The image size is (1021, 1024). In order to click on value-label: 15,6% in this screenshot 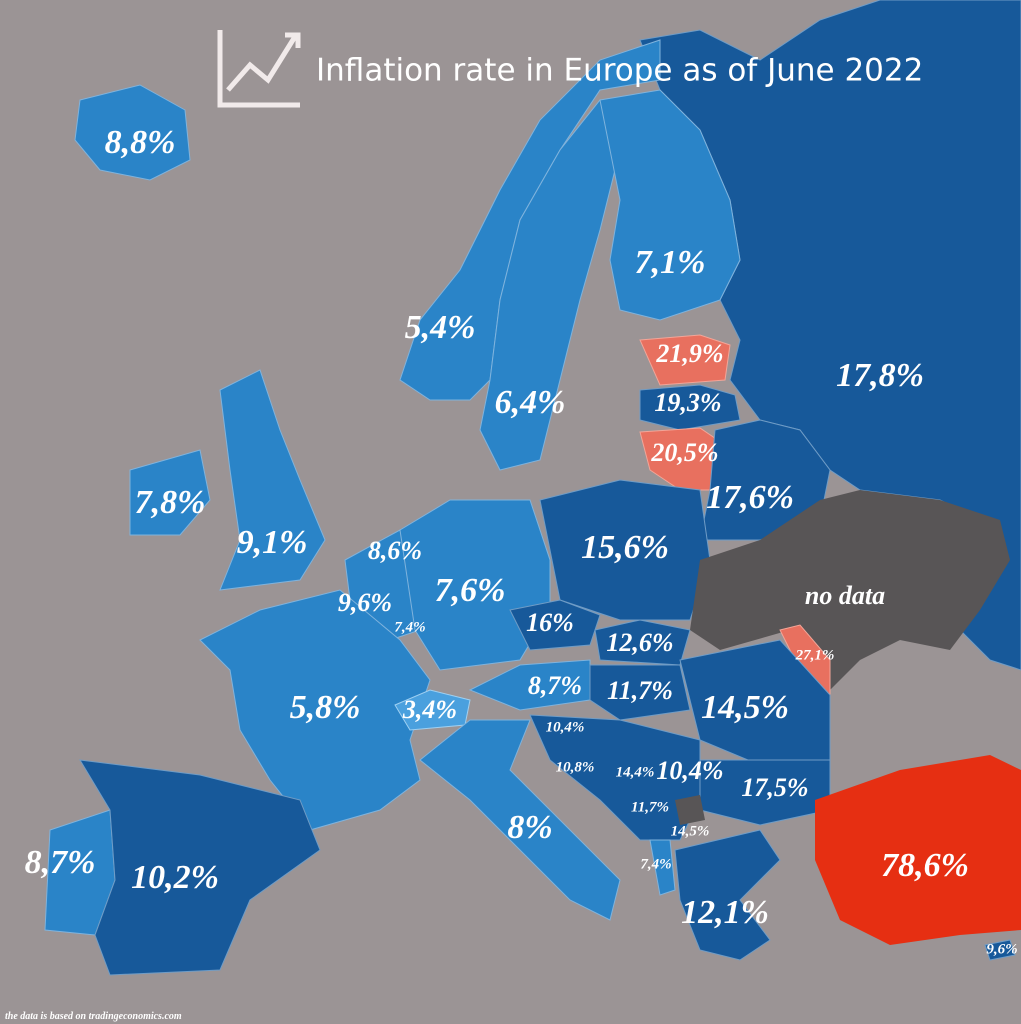, I will do `click(625, 547)`.